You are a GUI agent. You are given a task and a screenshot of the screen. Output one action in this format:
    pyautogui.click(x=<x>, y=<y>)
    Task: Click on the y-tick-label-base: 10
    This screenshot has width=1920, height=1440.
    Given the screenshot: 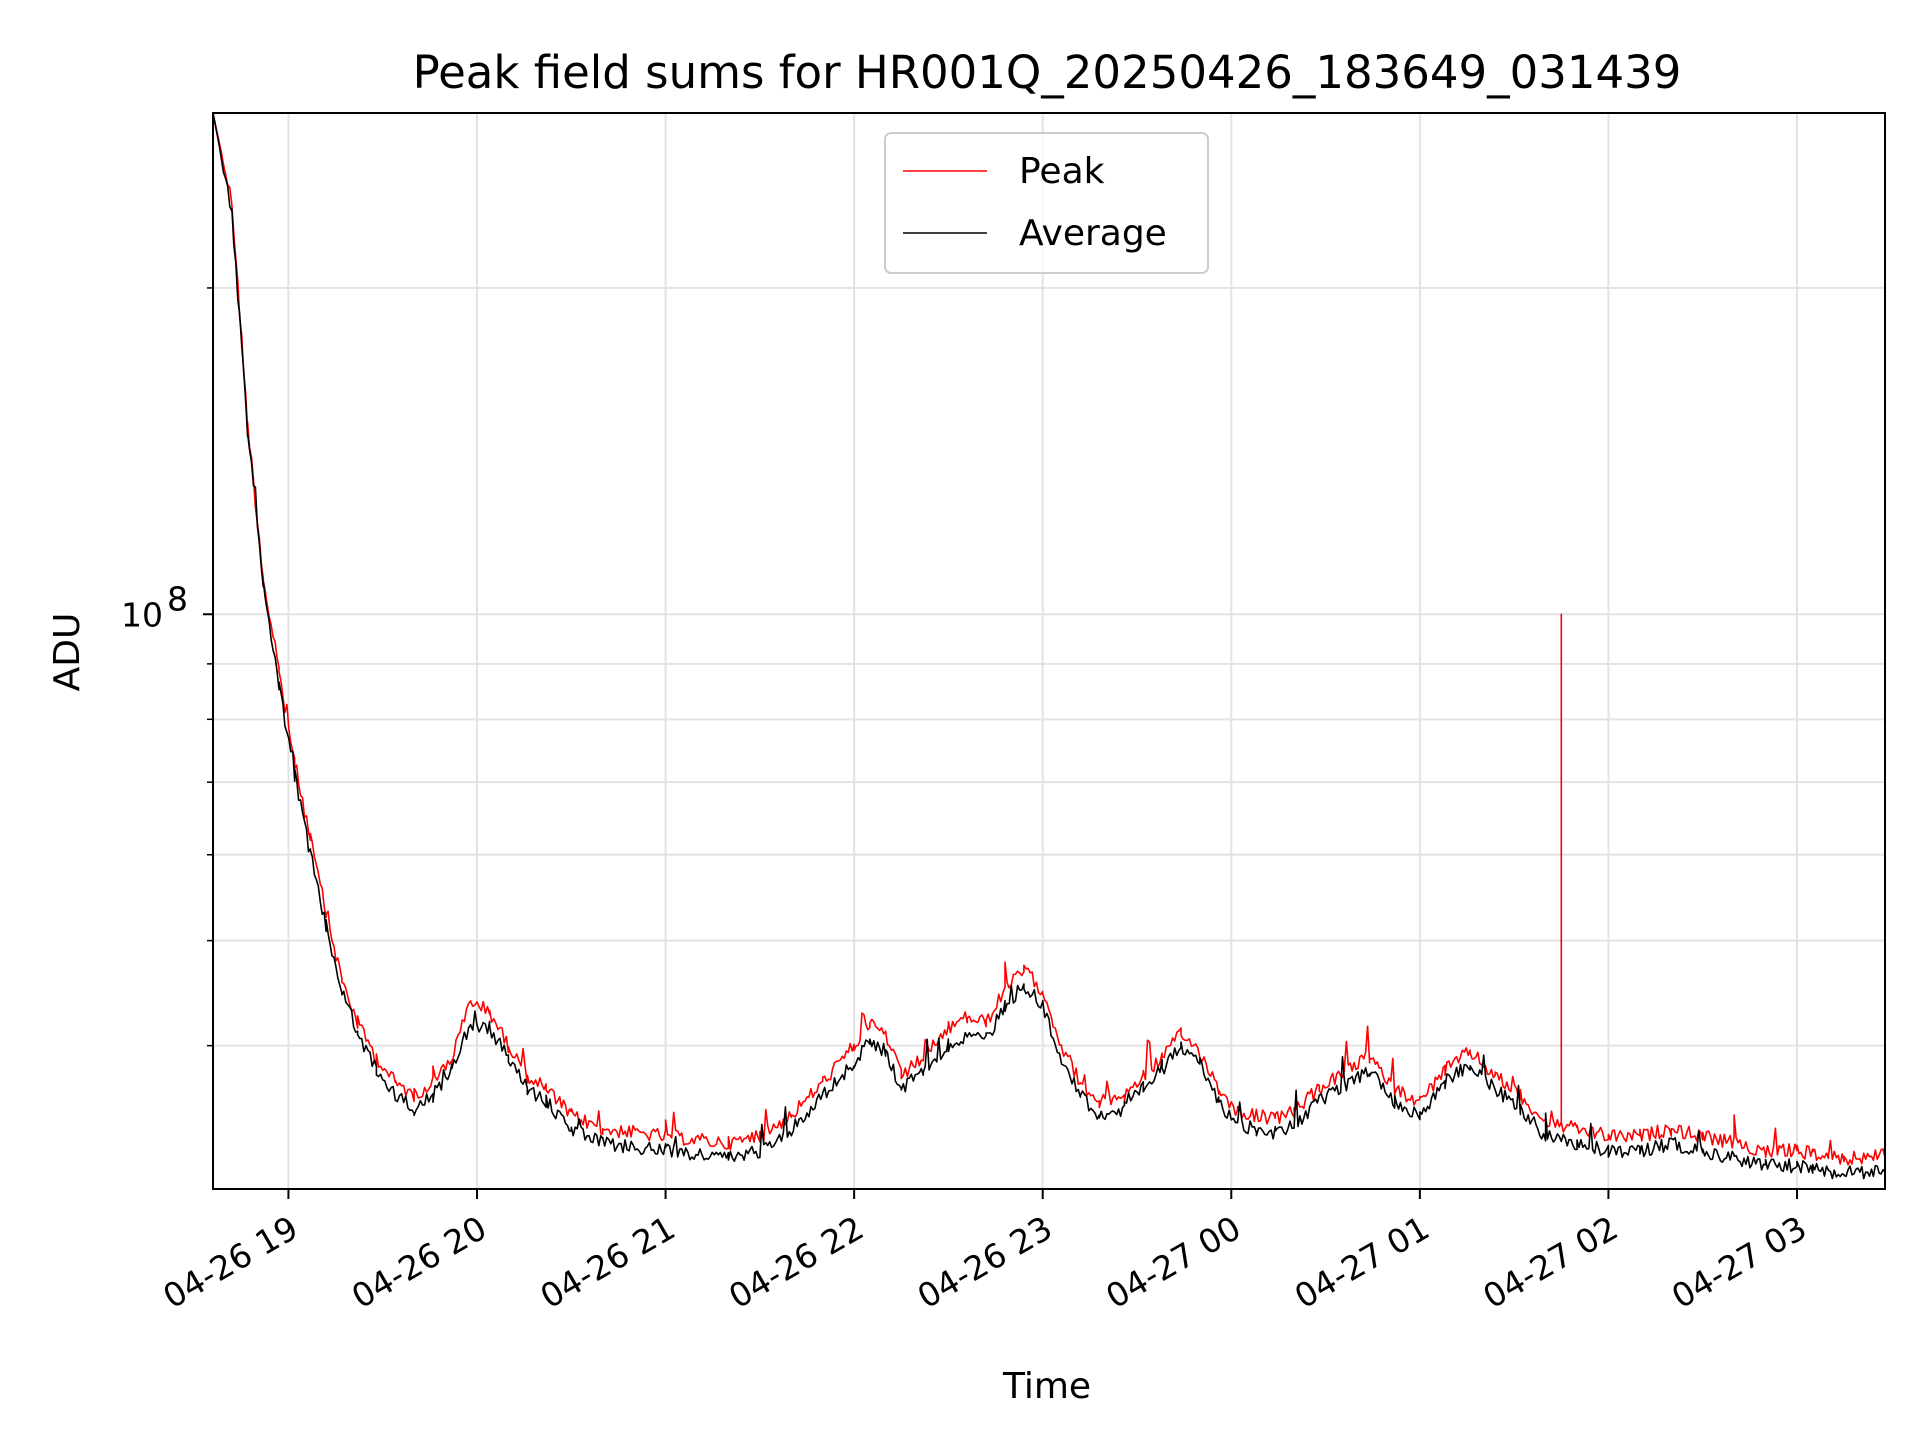 What is the action you would take?
    pyautogui.click(x=142, y=614)
    